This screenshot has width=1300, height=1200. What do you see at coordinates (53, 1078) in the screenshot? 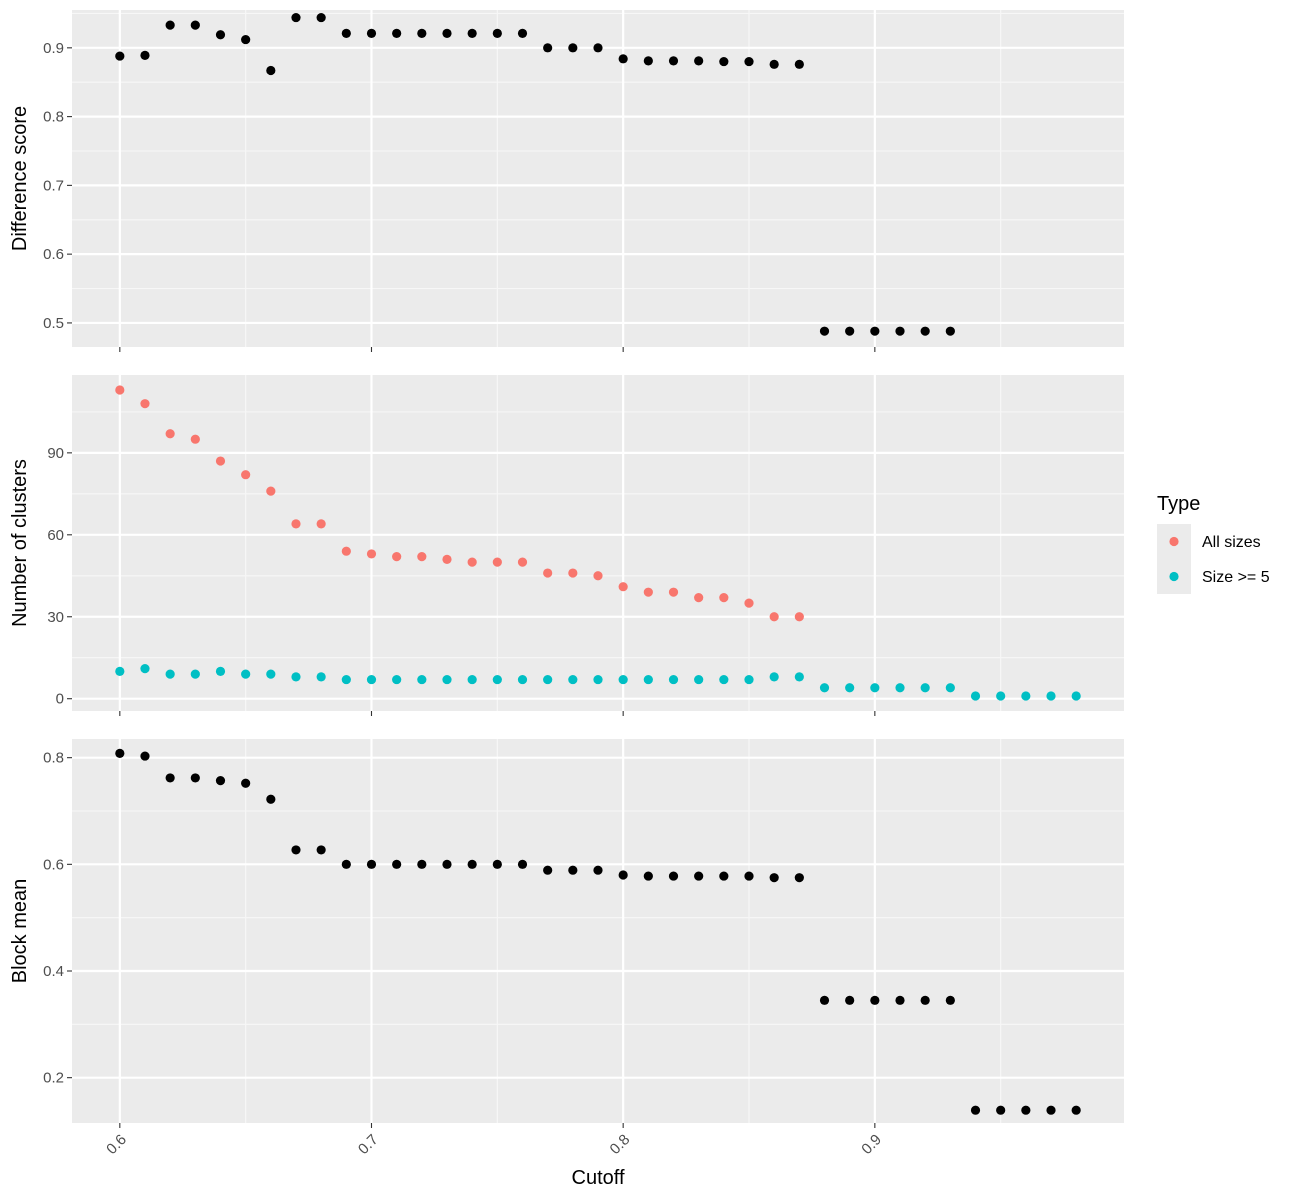
I see `y-tick-label: 0.2` at bounding box center [53, 1078].